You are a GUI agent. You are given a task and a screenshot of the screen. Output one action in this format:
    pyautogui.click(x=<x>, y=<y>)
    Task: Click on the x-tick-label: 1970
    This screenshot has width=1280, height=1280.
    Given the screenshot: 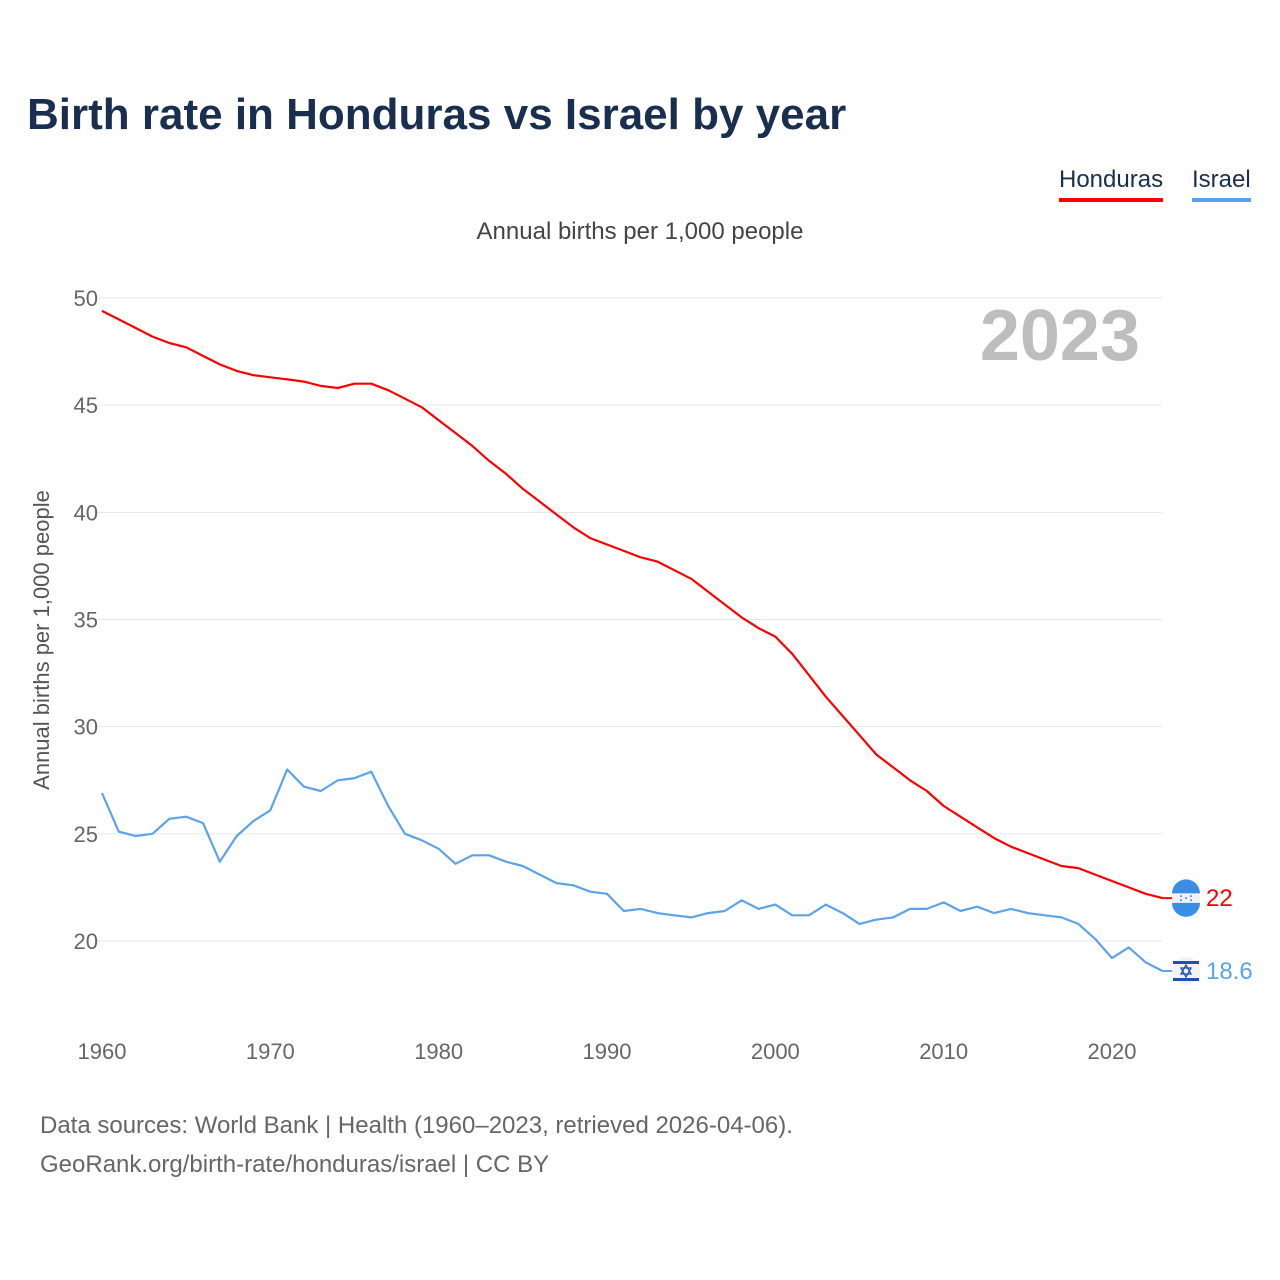 What is the action you would take?
    pyautogui.click(x=270, y=1051)
    